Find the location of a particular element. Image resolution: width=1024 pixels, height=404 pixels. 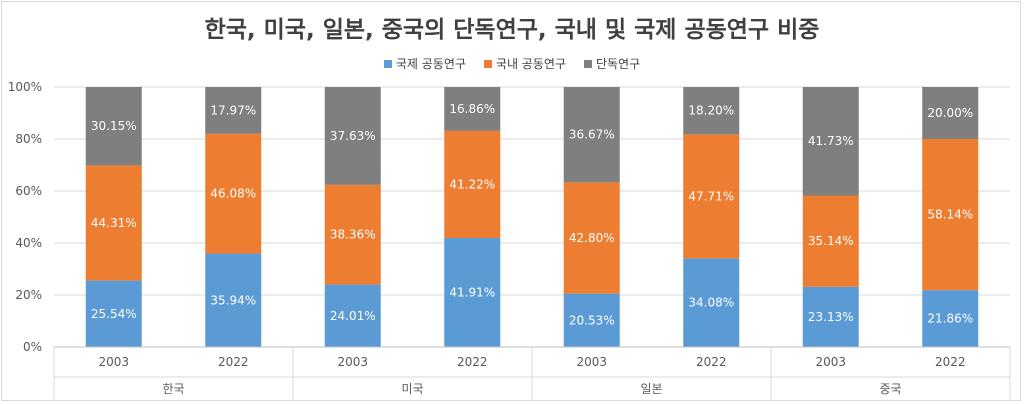

data-label: 16.86% is located at coordinates (472, 109).